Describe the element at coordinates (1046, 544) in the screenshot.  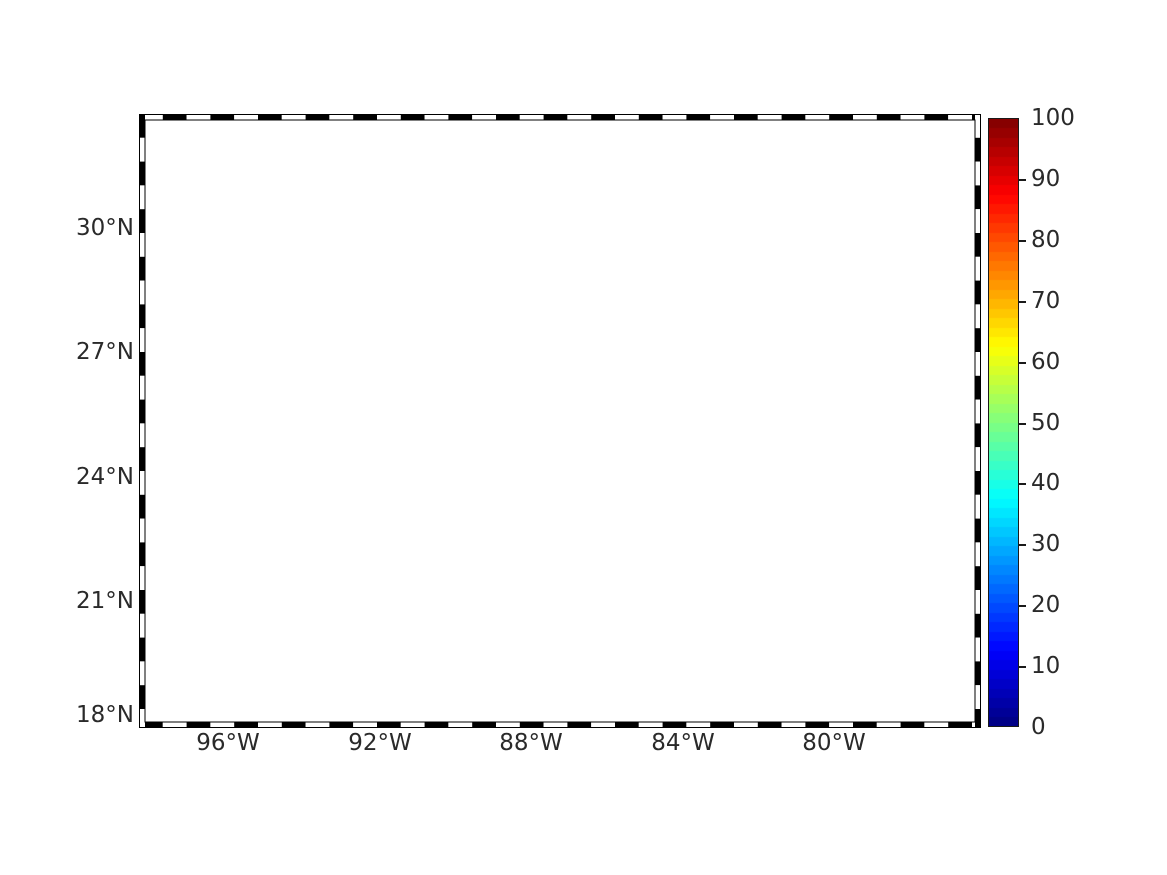
I see `colorbar-label-30: 30` at that location.